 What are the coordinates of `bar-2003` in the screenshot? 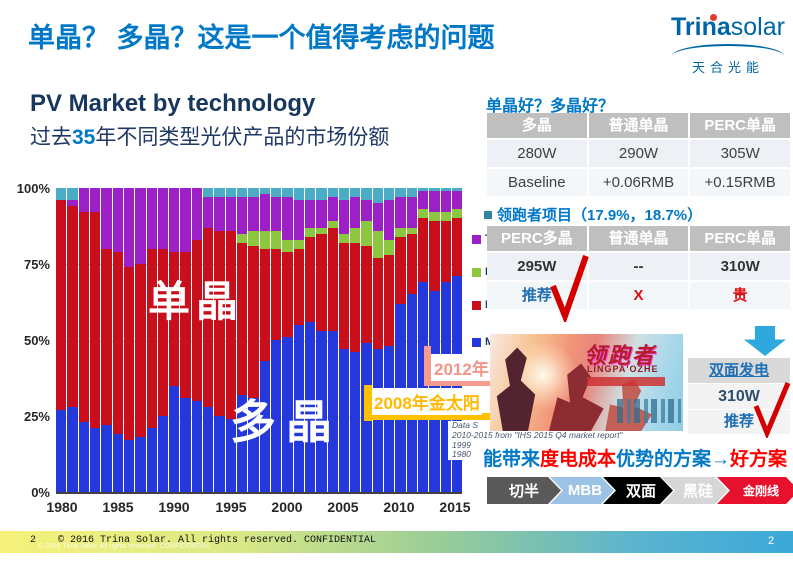 It's located at (321, 340).